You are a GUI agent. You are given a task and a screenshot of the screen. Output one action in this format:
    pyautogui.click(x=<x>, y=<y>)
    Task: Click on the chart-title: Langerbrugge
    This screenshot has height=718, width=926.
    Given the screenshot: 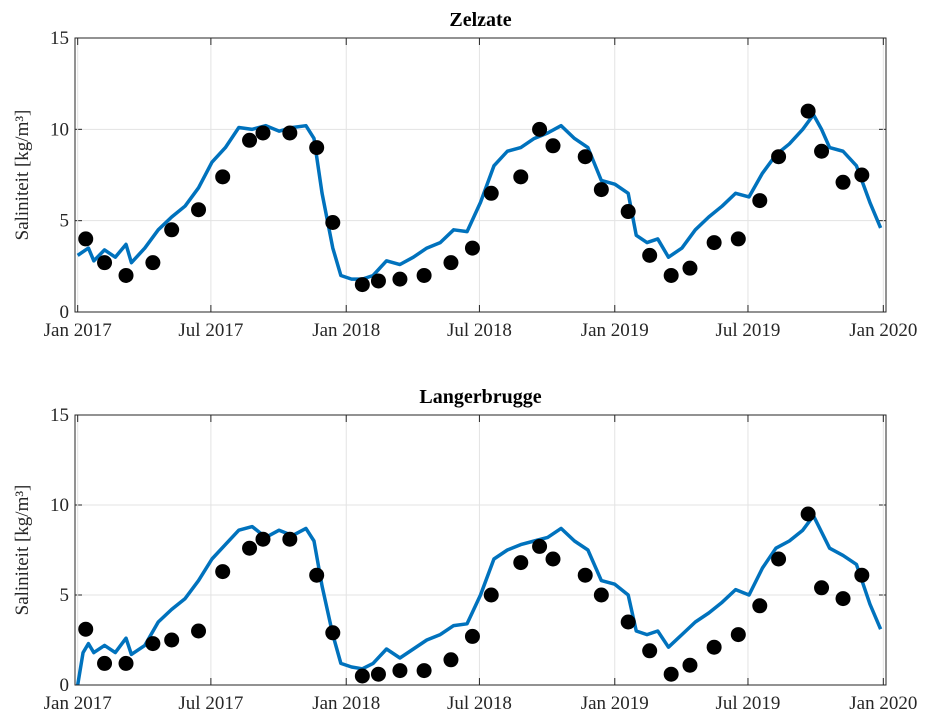 What is the action you would take?
    pyautogui.click(x=480, y=397)
    